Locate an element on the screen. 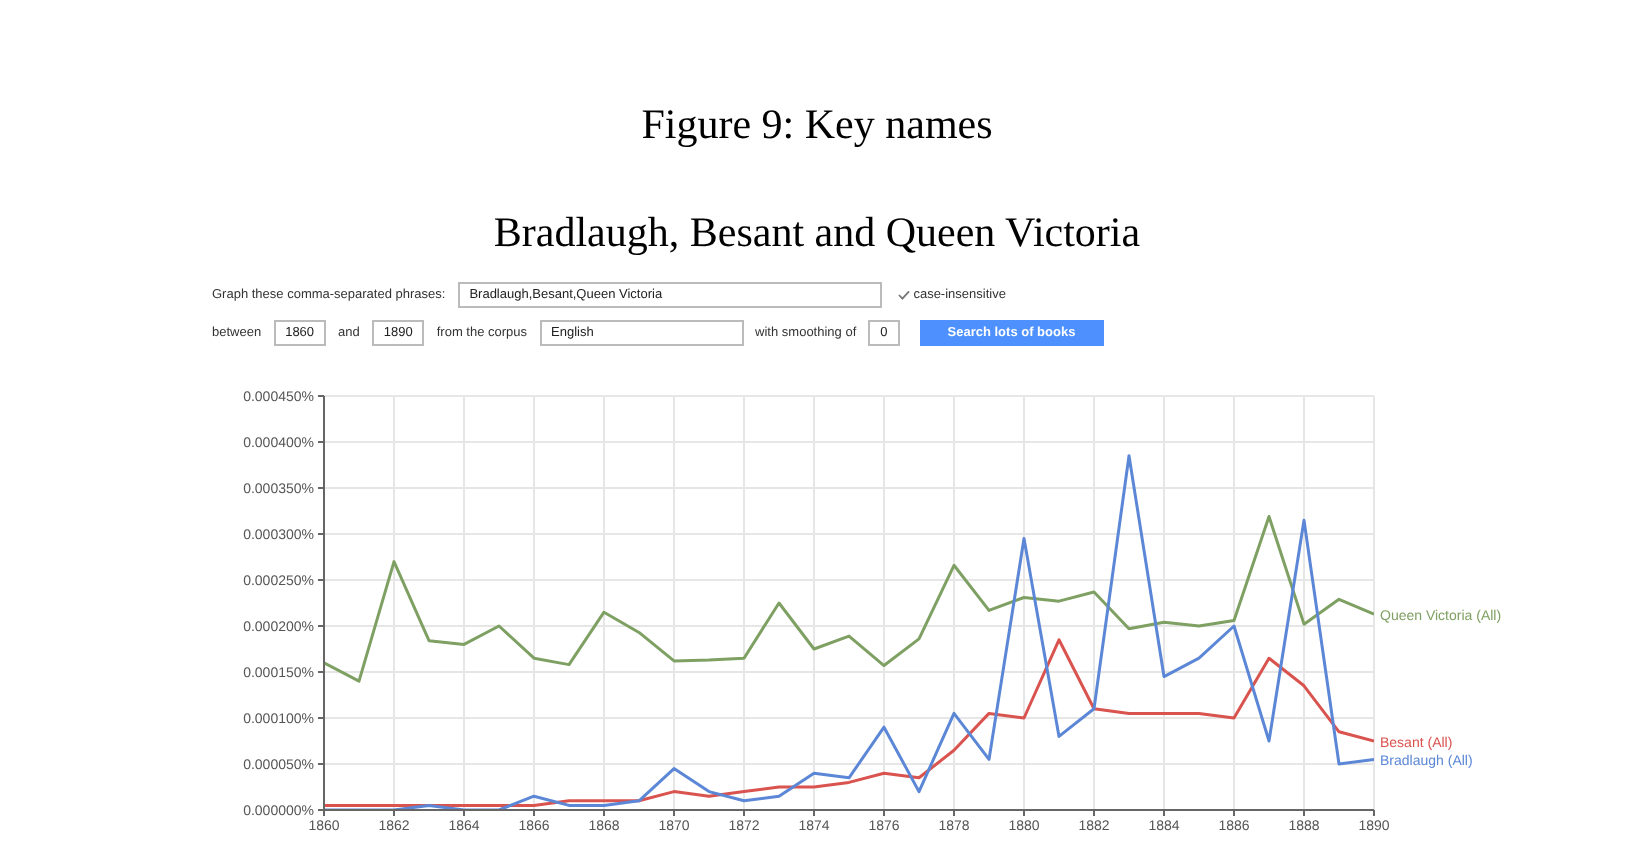 Image resolution: width=1634 pixels, height=846 pixels. chart-title: Figure 9: Key names is located at coordinates (817, 125).